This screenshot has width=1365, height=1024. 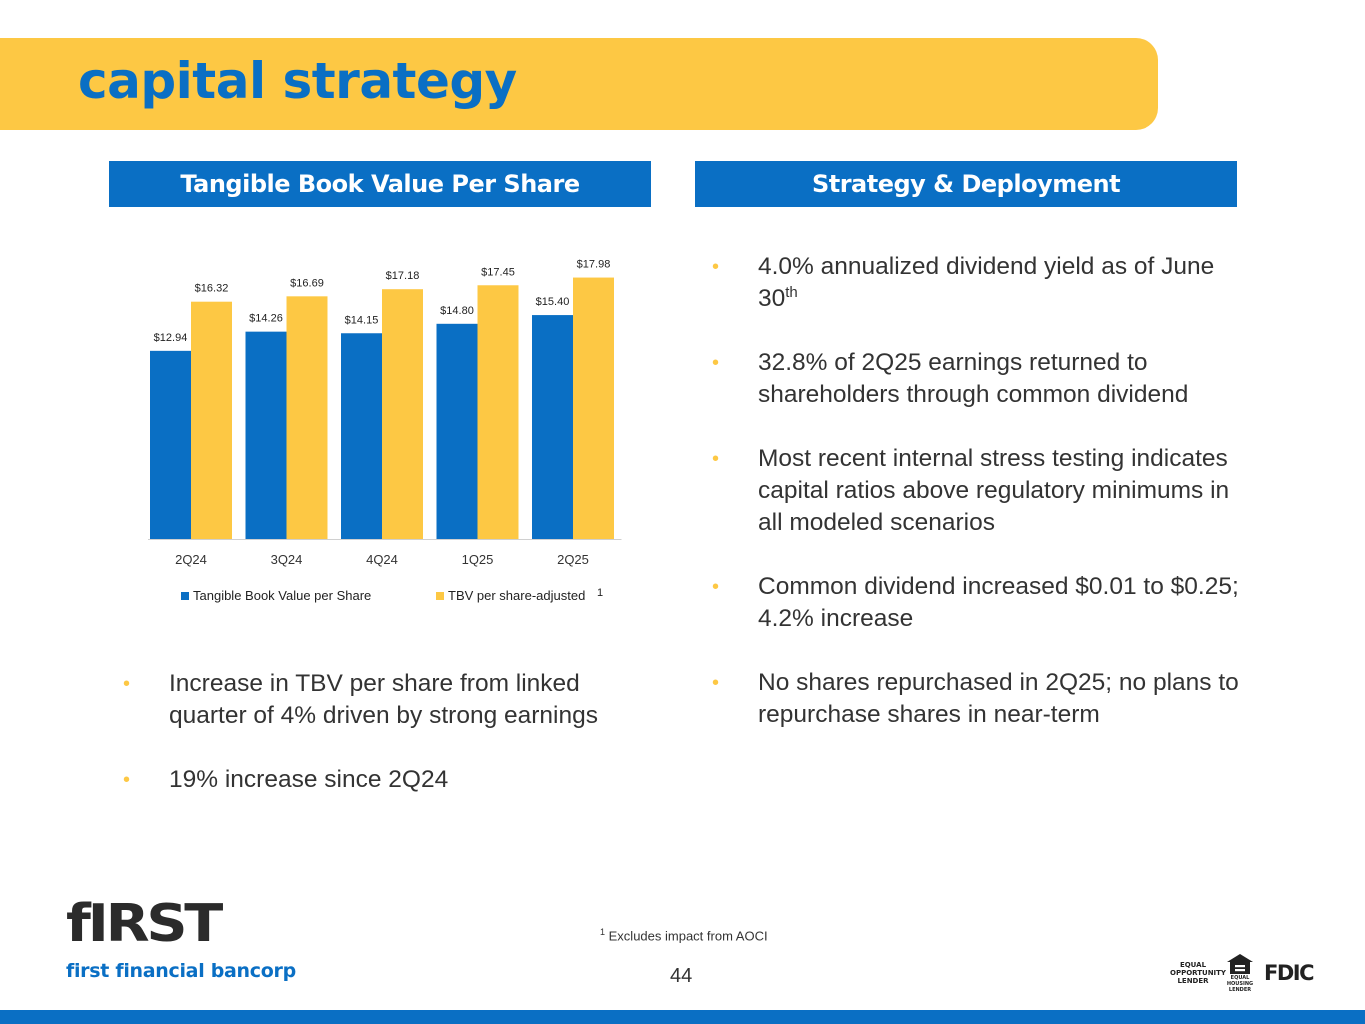 What do you see at coordinates (212, 289) in the screenshot?
I see `data-label: $16.32` at bounding box center [212, 289].